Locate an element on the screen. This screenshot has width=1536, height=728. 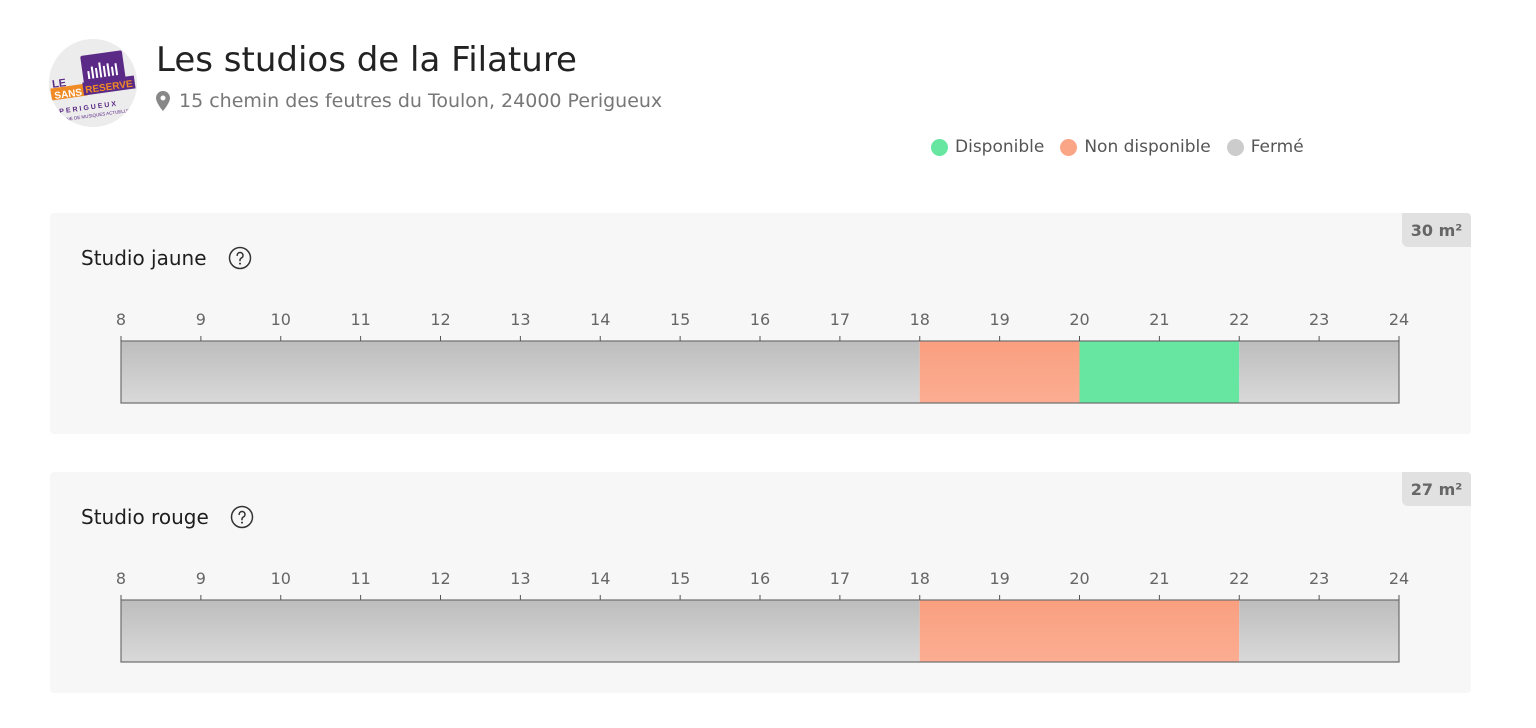
map-pin-icon is located at coordinates (163, 101).